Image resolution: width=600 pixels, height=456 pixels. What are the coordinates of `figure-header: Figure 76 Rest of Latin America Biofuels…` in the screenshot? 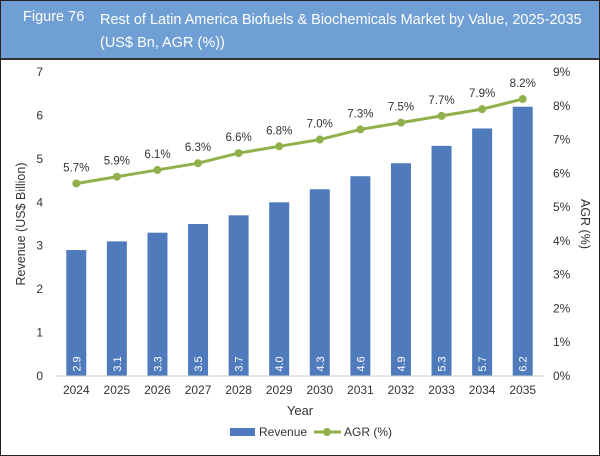 It's located at (300, 30).